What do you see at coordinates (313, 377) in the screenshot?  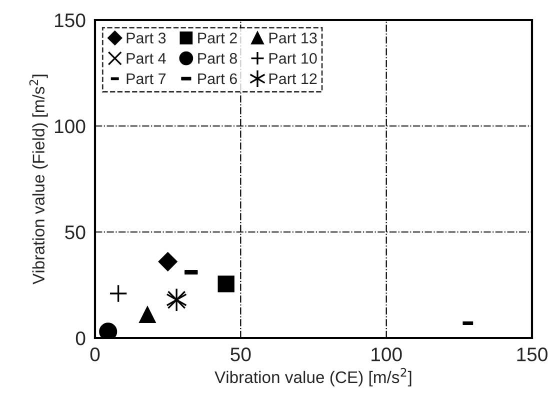 I see `x-axis-title: Vibration value (CE) [m/s$^{2}$]` at bounding box center [313, 377].